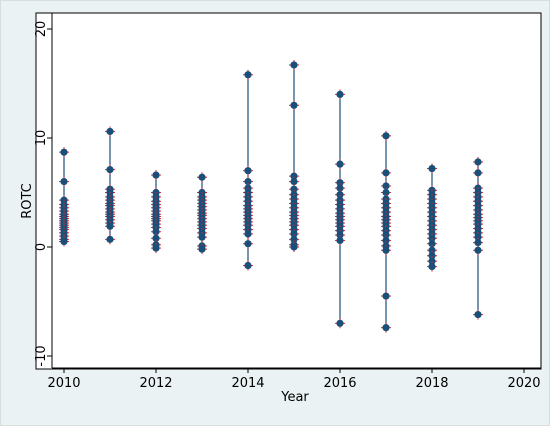 The width and height of the screenshot is (550, 426). I want to click on y-tick-label: 10, so click(41, 138).